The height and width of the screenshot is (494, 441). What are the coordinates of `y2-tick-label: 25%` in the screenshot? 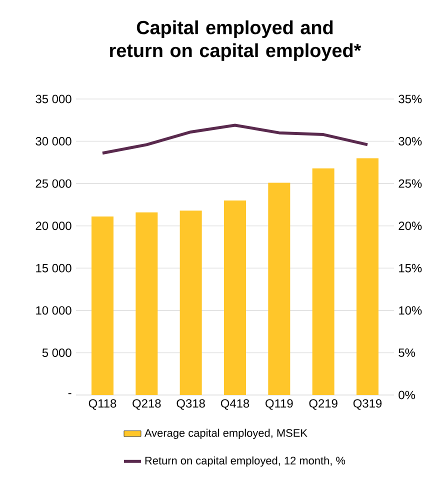 It's located at (410, 183).